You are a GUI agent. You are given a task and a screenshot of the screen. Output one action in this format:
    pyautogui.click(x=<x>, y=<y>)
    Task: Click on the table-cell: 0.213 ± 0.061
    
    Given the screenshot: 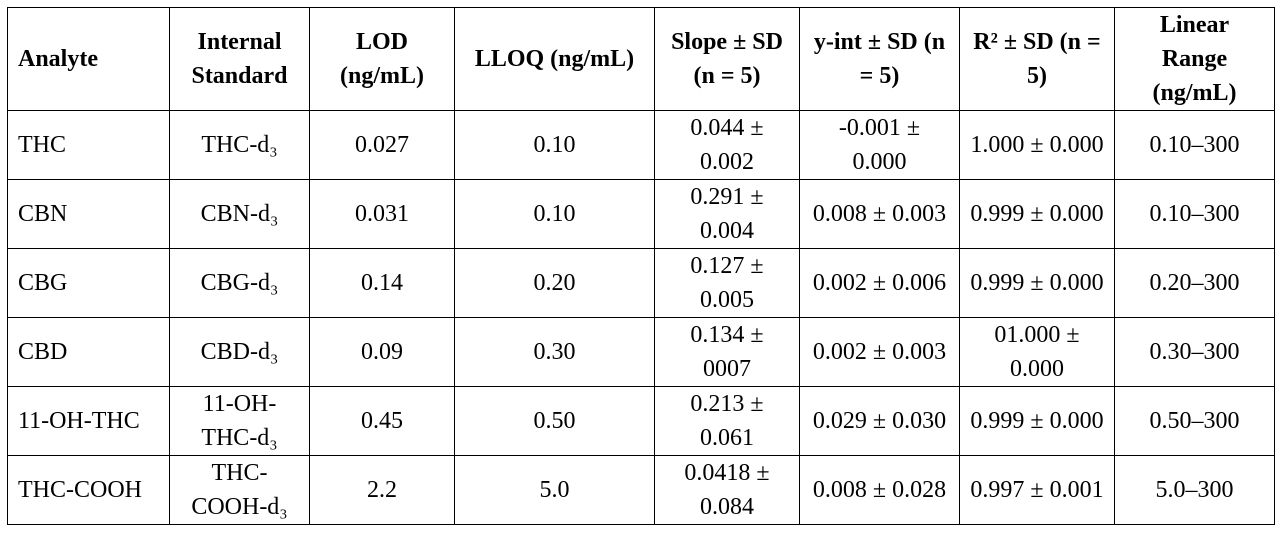 What is the action you would take?
    pyautogui.click(x=727, y=421)
    